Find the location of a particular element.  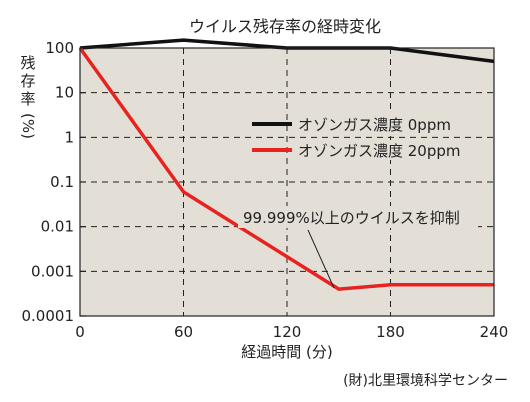

x-tick-label: 180 is located at coordinates (390, 332).